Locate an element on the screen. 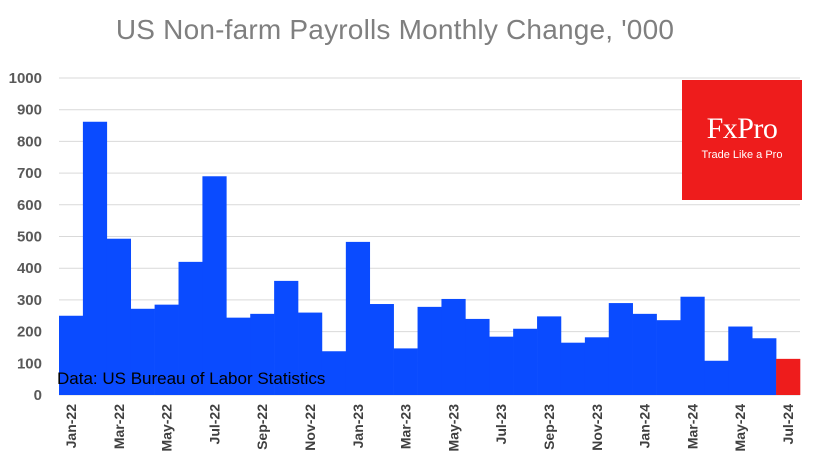 This screenshot has height=471, width=835. x-tick-label: Nov-22 is located at coordinates (310, 427).